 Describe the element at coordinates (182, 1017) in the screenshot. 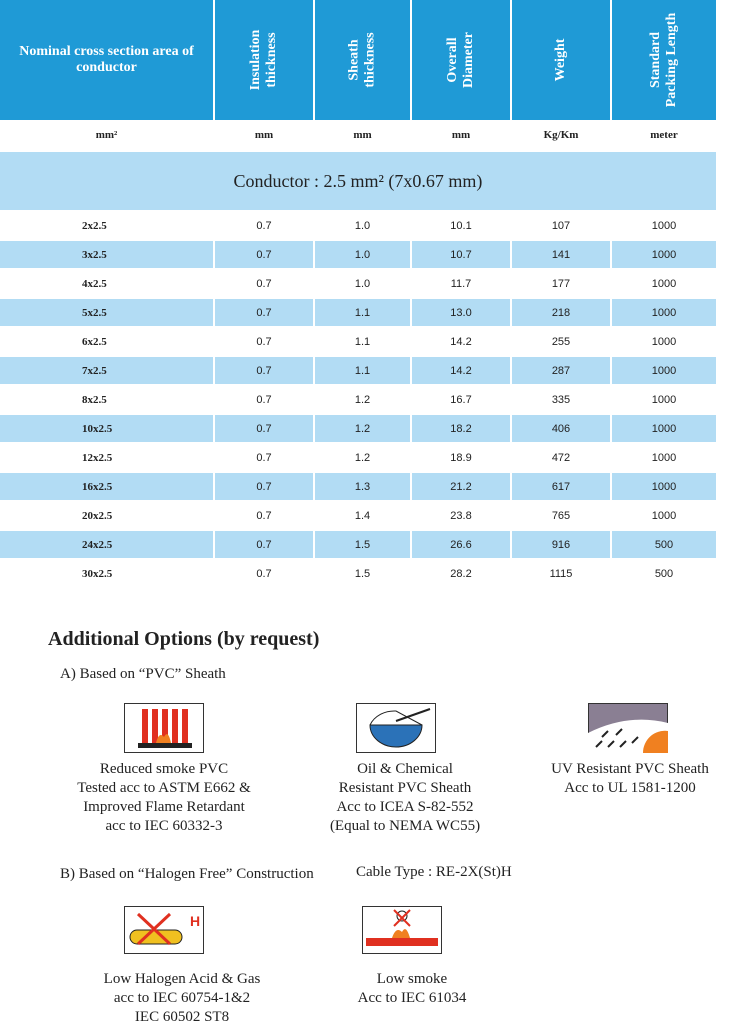

I see `option-text: IEC 60502 ST8` at that location.